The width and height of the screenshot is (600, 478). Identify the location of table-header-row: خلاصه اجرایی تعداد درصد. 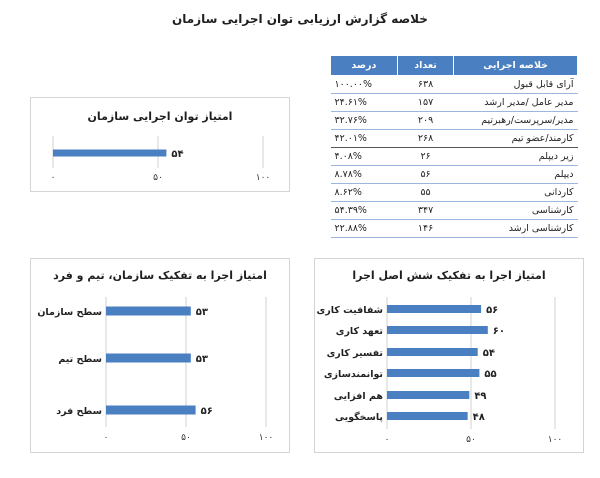
(454, 65).